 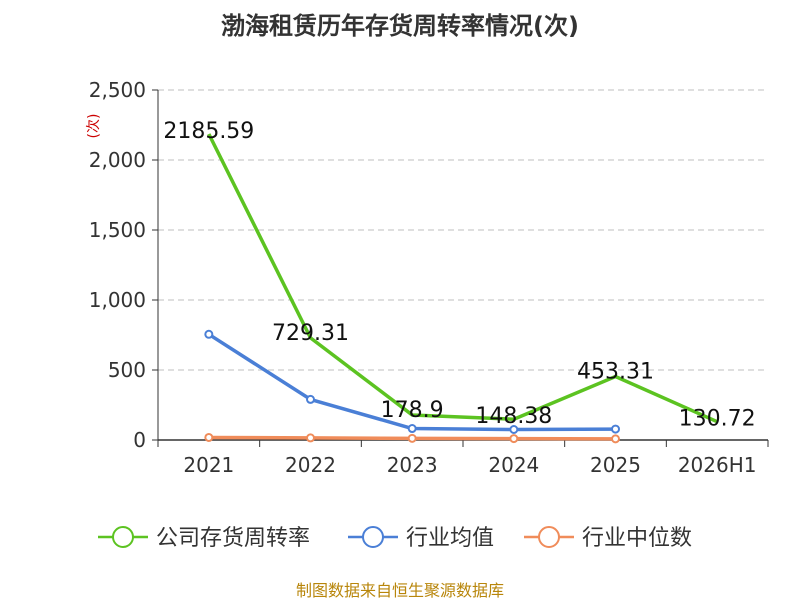 What do you see at coordinates (139, 440) in the screenshot?
I see `y-tick-label: 0` at bounding box center [139, 440].